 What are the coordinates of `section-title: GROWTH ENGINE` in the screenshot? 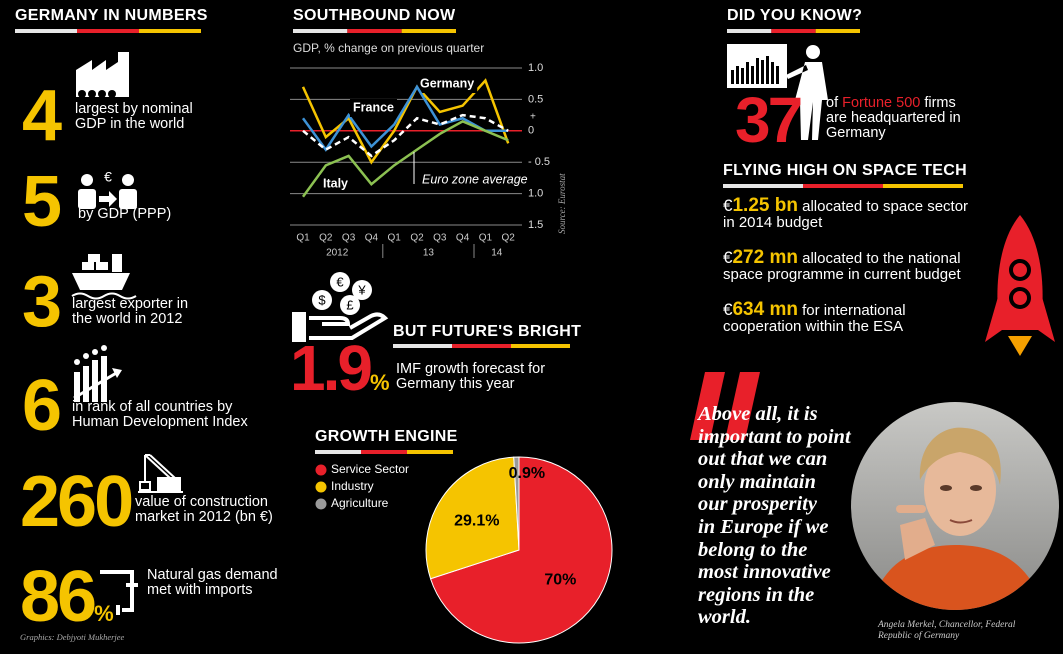 It's located at (386, 436).